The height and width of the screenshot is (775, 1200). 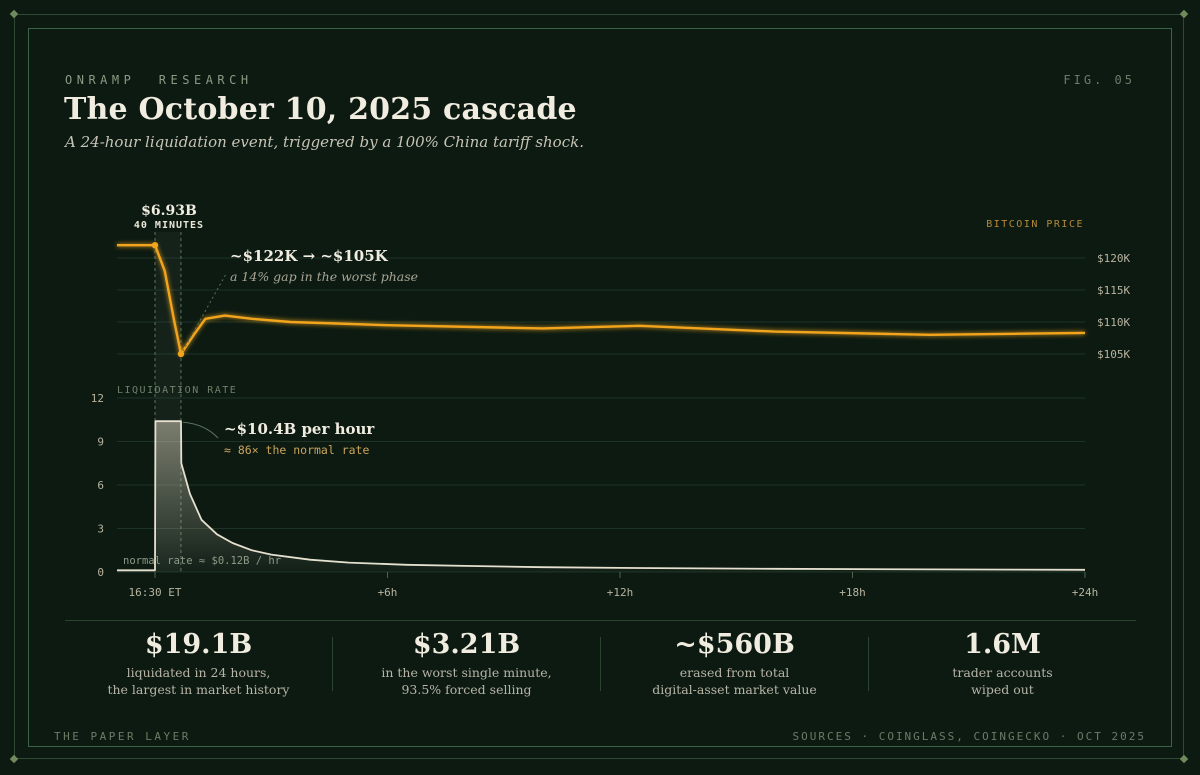 What do you see at coordinates (198, 689) in the screenshot?
I see `stat-desc-line2: the largest in market history` at bounding box center [198, 689].